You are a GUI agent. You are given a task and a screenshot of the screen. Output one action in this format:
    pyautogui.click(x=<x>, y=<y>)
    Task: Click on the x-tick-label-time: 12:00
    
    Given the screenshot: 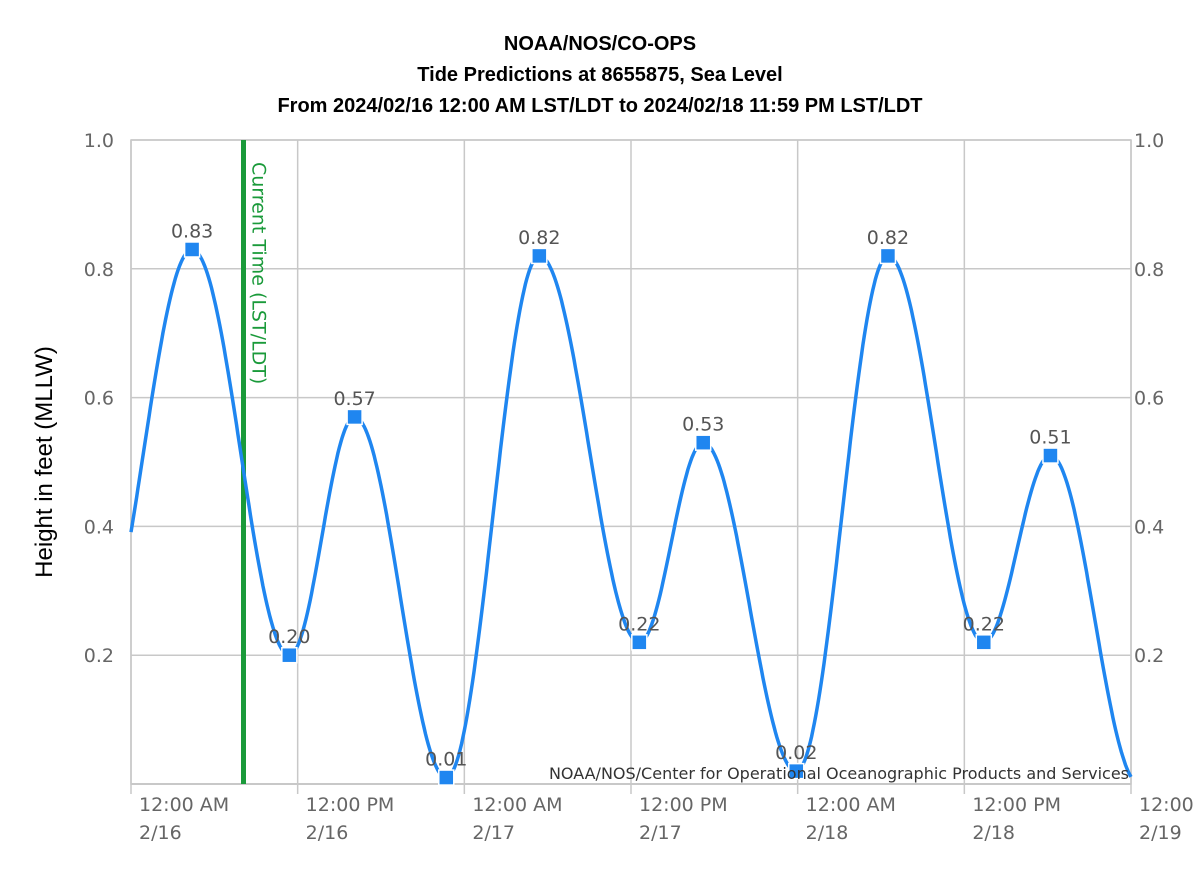 What is the action you would take?
    pyautogui.click(x=1166, y=805)
    